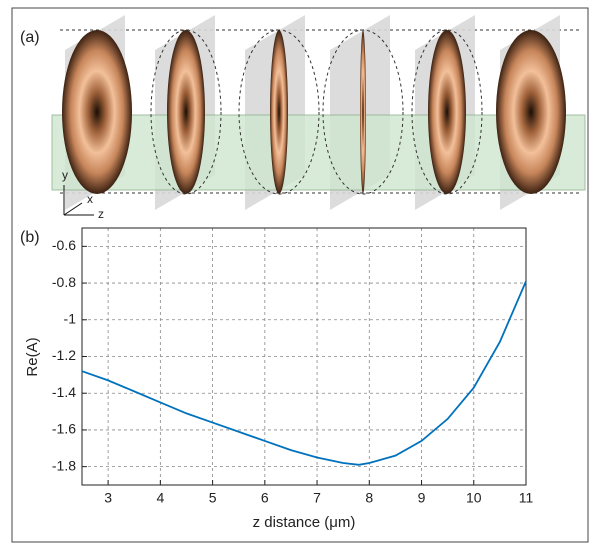 The width and height of the screenshot is (599, 550). I want to click on y-tick-label: -1.8, so click(64, 465).